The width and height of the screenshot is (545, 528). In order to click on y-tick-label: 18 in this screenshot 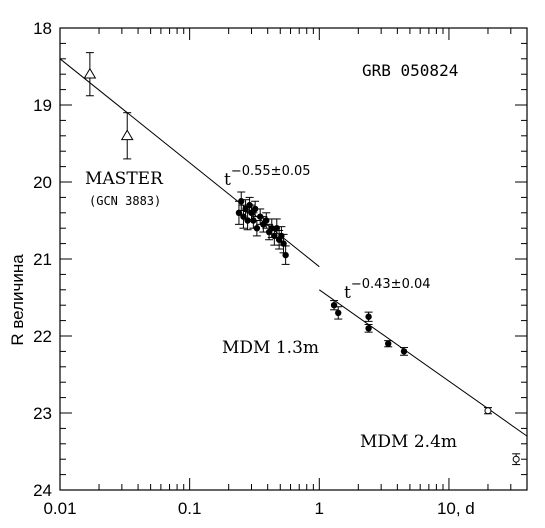, I will do `click(42, 28)`.